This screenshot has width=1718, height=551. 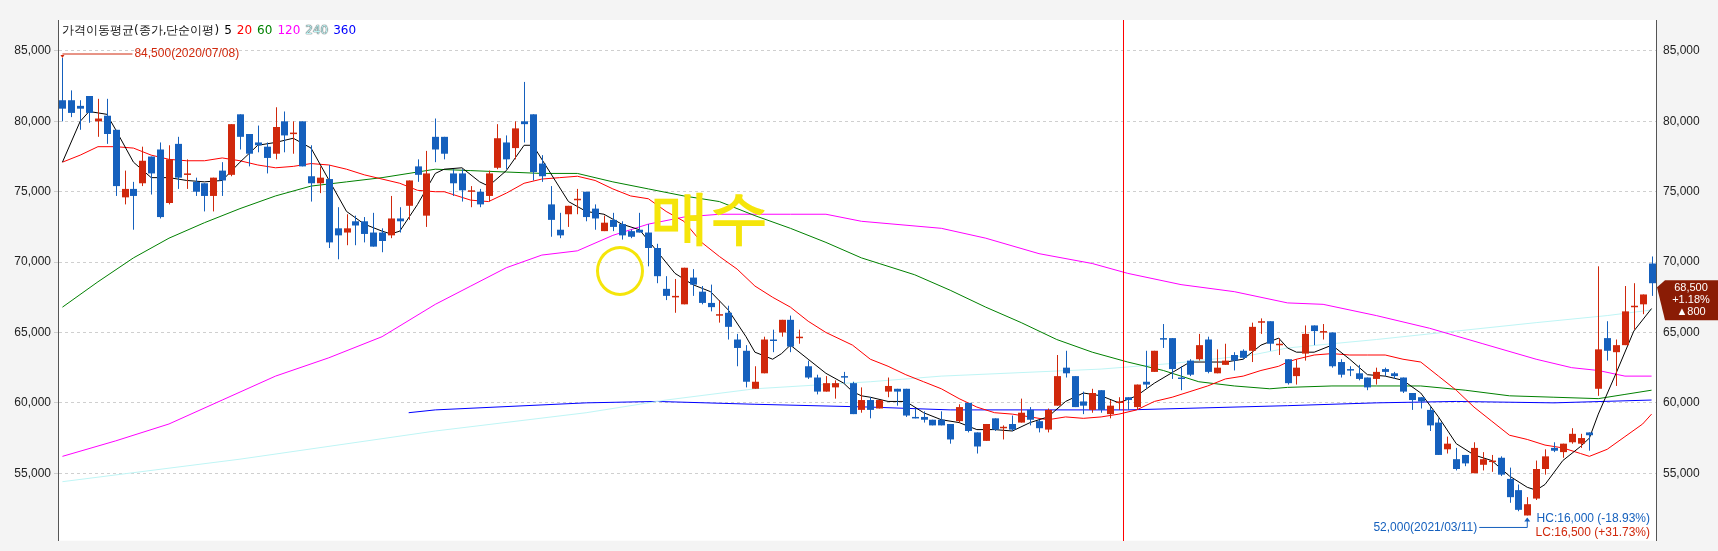 I want to click on text: ▲800, so click(x=1691, y=311).